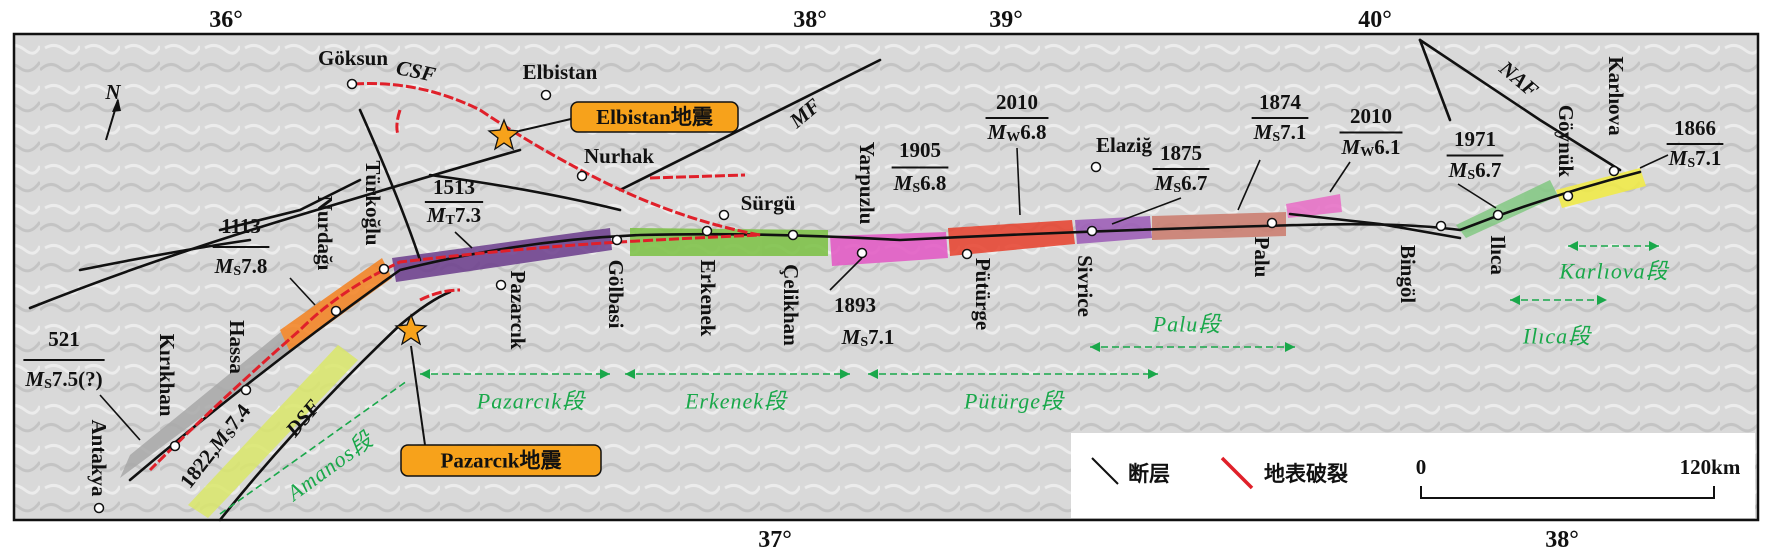 The image size is (1772, 554). Describe the element at coordinates (451, 220) in the screenshot. I see `magnitude-subscript: T` at that location.